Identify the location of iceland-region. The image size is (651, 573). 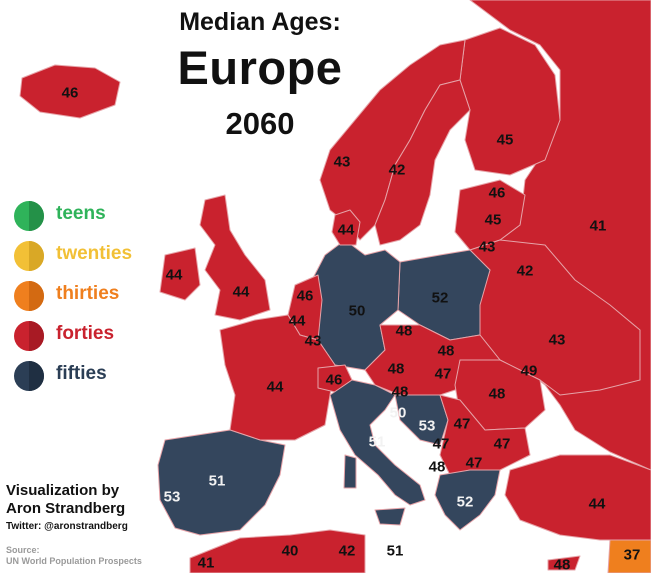
(70, 91).